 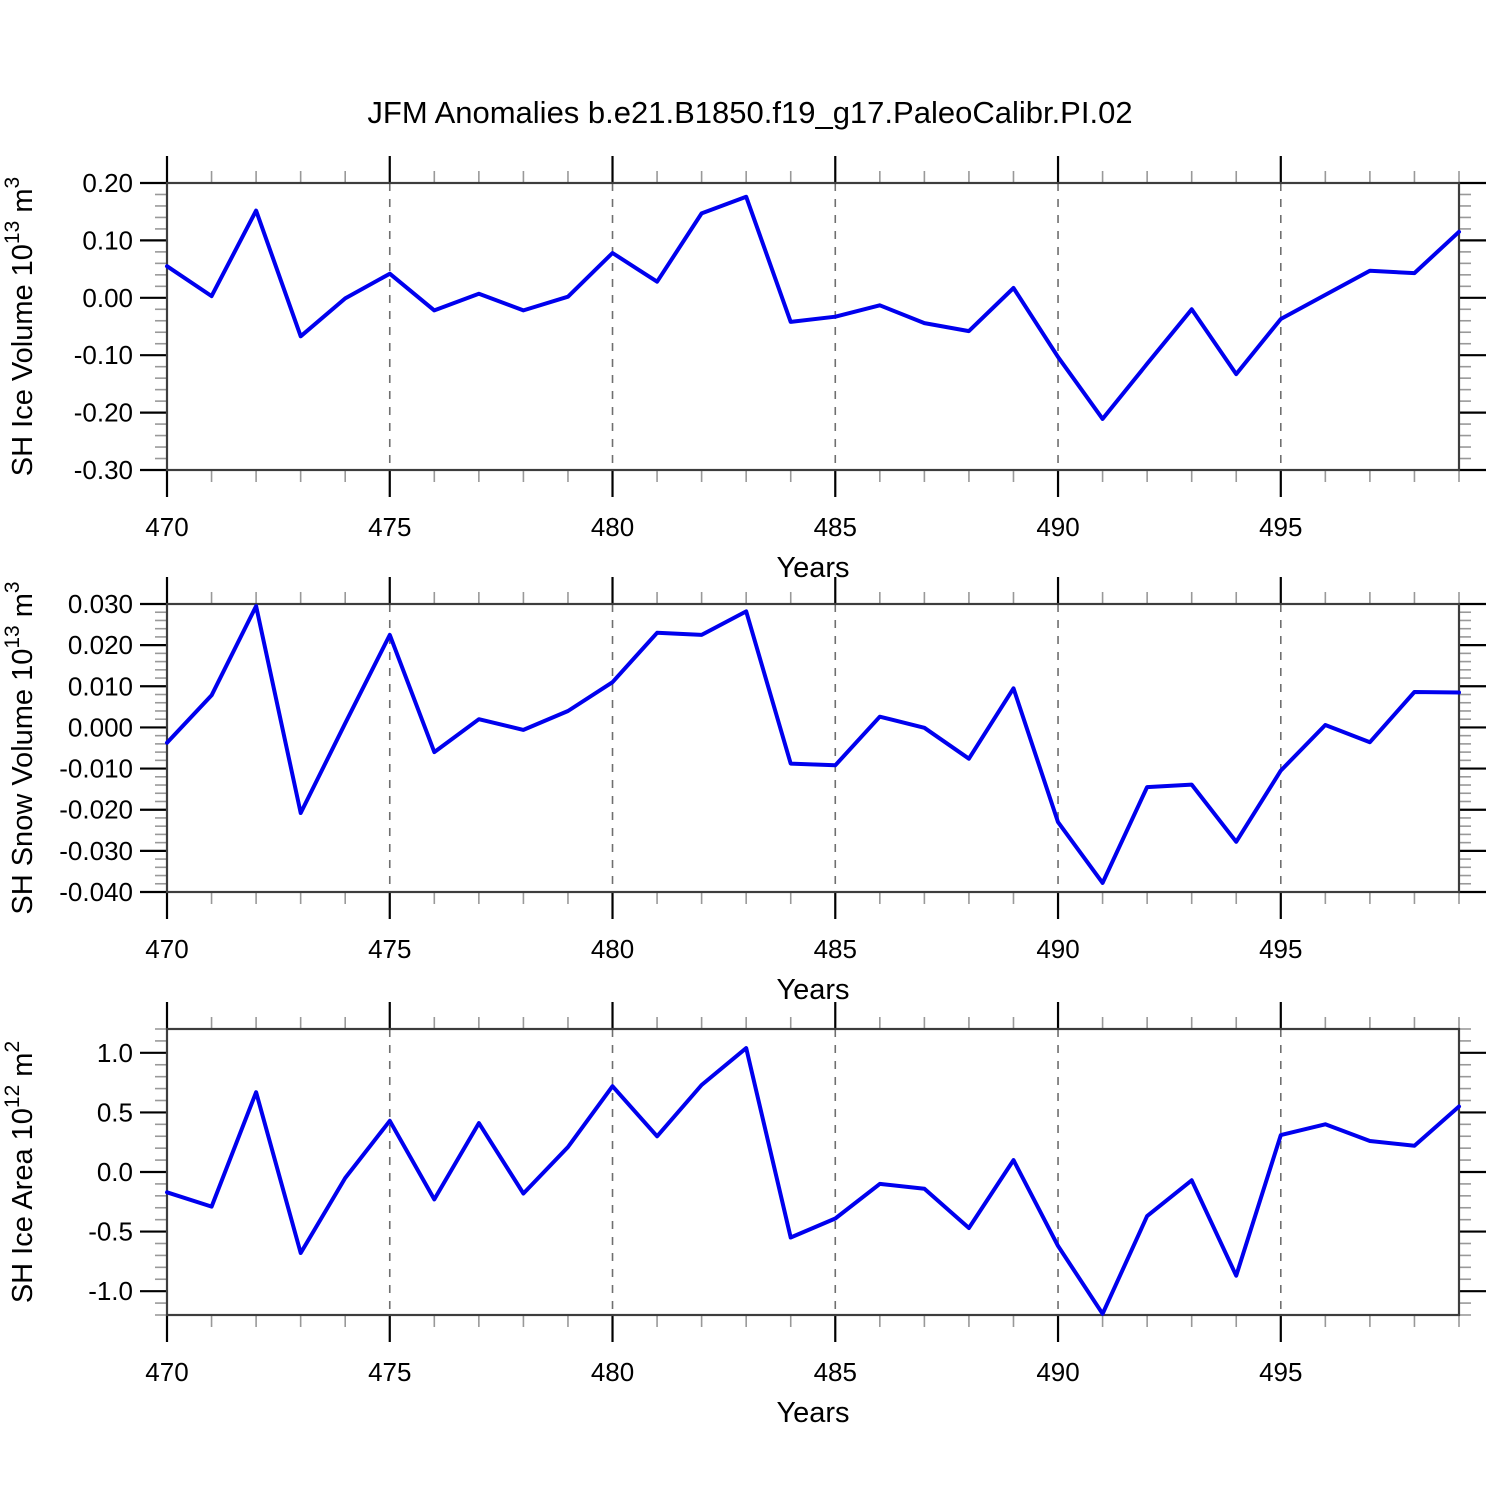 I want to click on y-tick-label: 0.0, so click(x=115, y=1172).